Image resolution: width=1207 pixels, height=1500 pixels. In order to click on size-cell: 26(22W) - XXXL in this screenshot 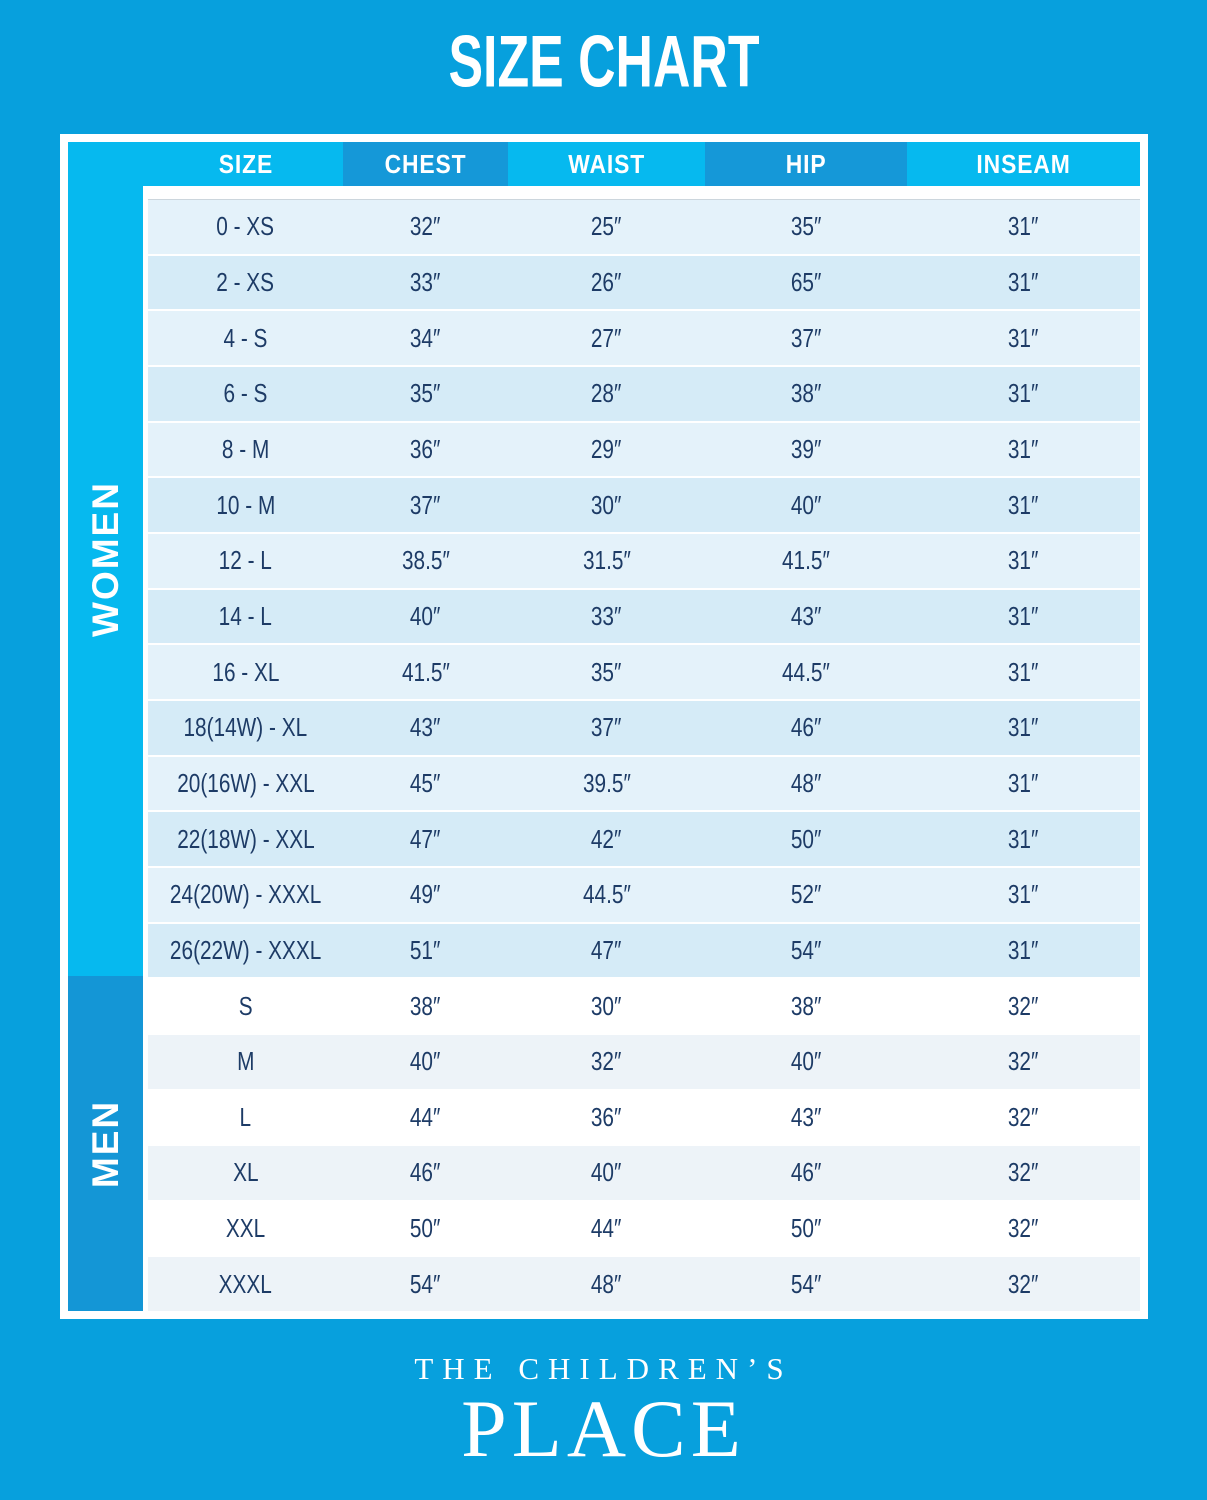, I will do `click(245, 951)`.